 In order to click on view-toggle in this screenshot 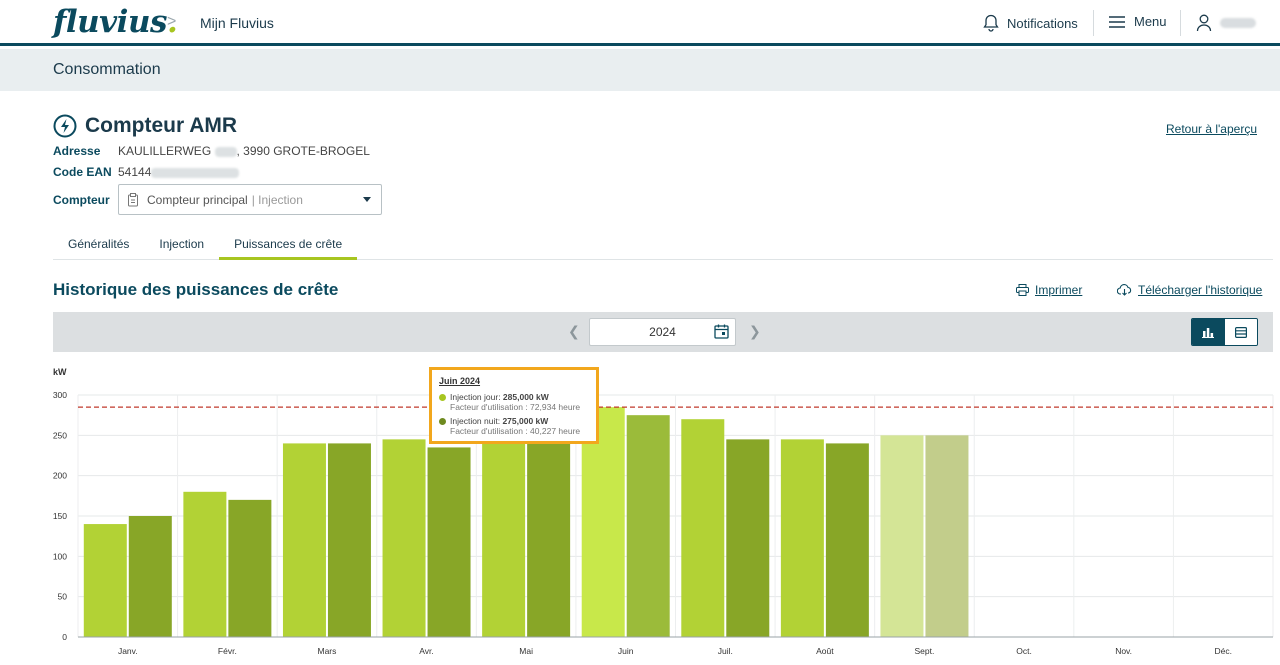, I will do `click(1224, 332)`.